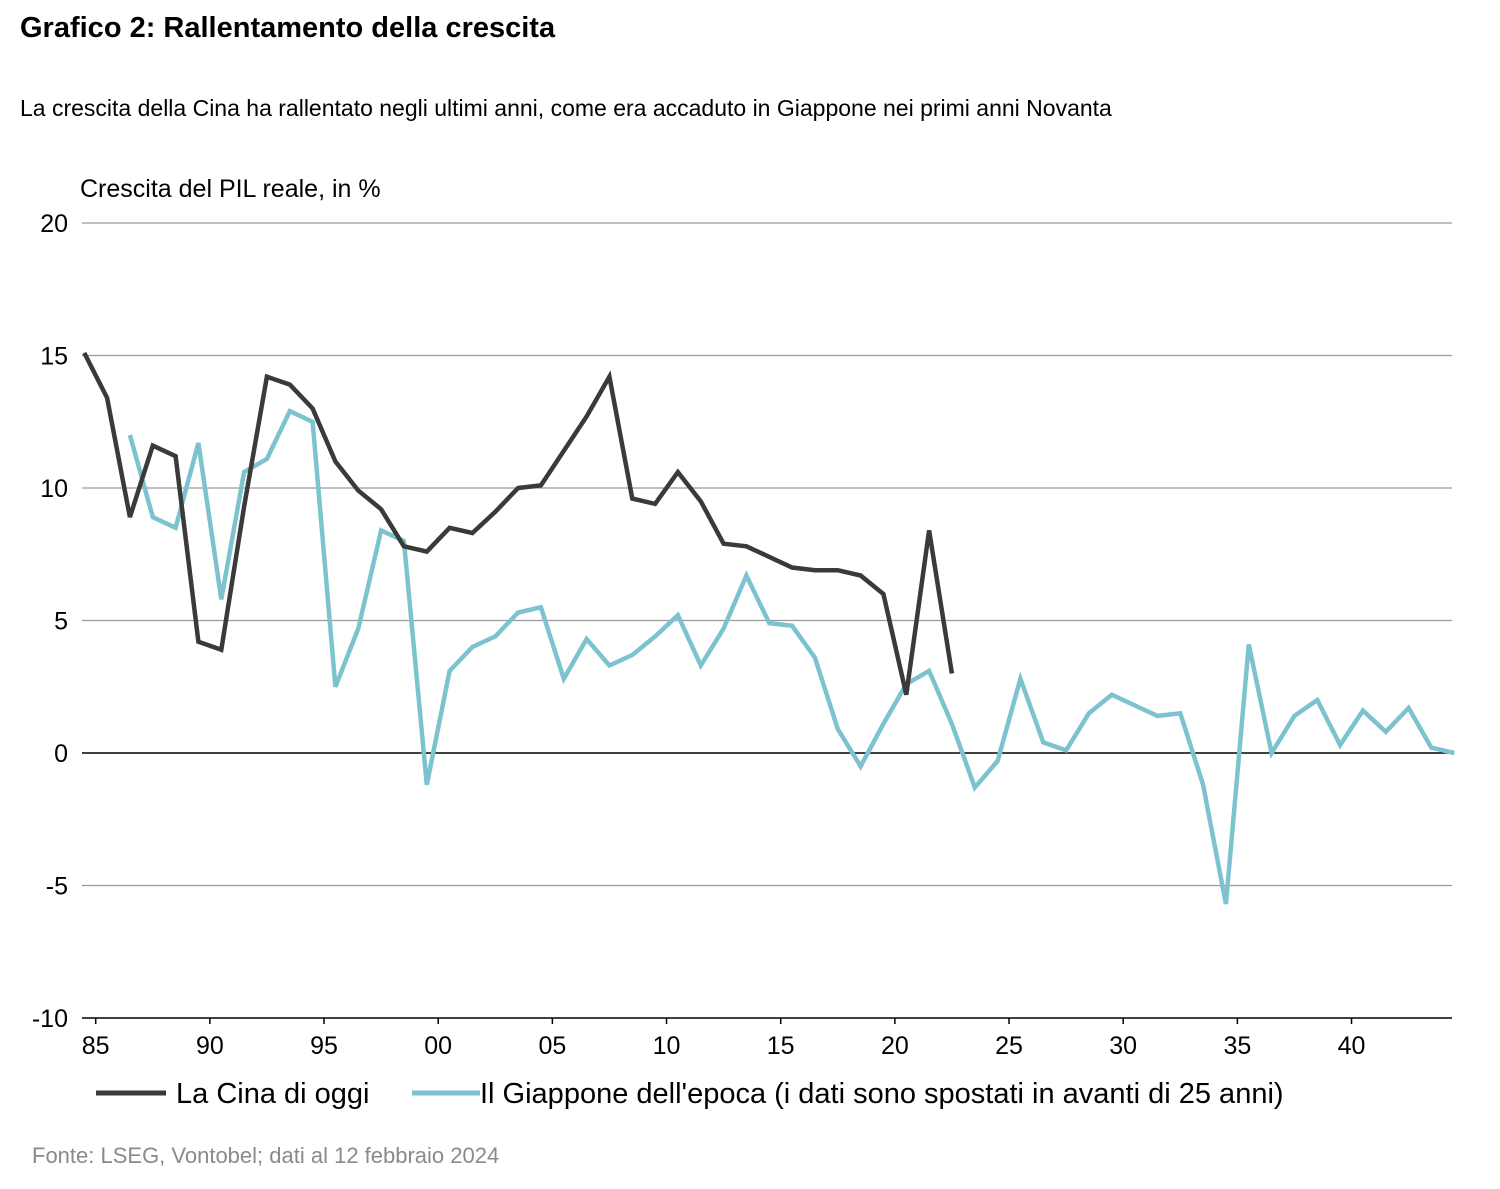 The width and height of the screenshot is (1500, 1189). What do you see at coordinates (1009, 1046) in the screenshot?
I see `x-tick-label: 25` at bounding box center [1009, 1046].